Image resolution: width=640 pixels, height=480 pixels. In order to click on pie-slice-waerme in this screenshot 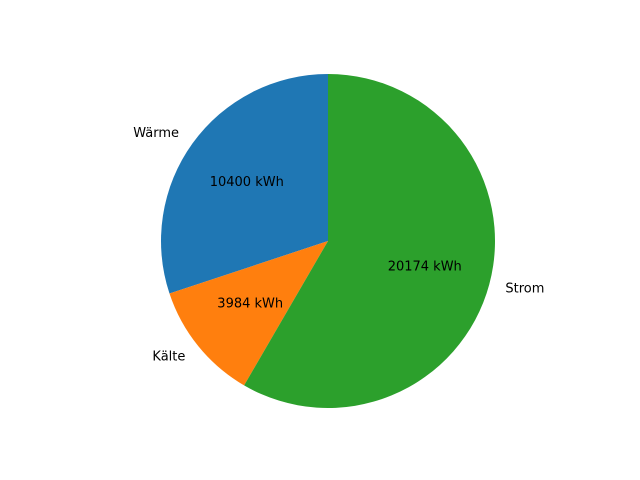, I will do `click(244, 184)`.